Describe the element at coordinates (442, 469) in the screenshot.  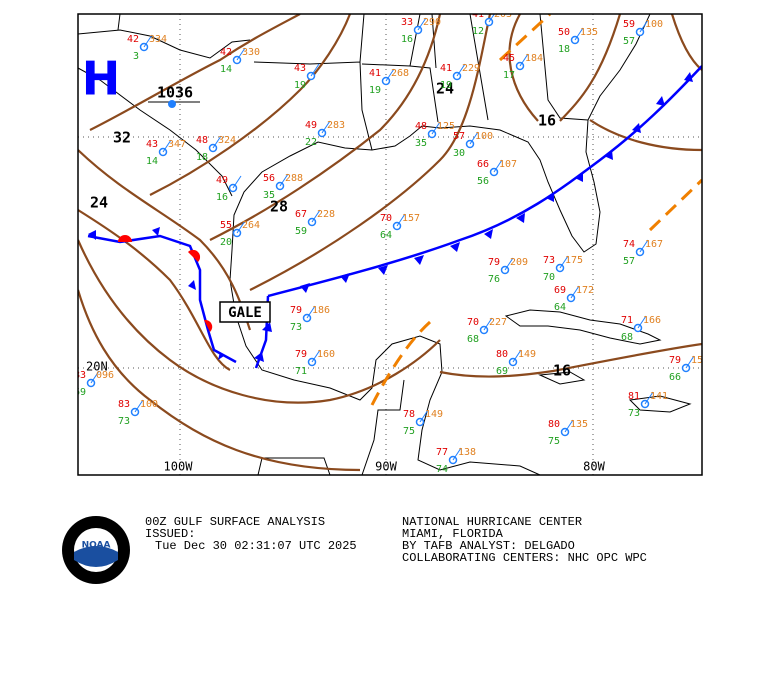
I see `dewpoint: 74` at that location.